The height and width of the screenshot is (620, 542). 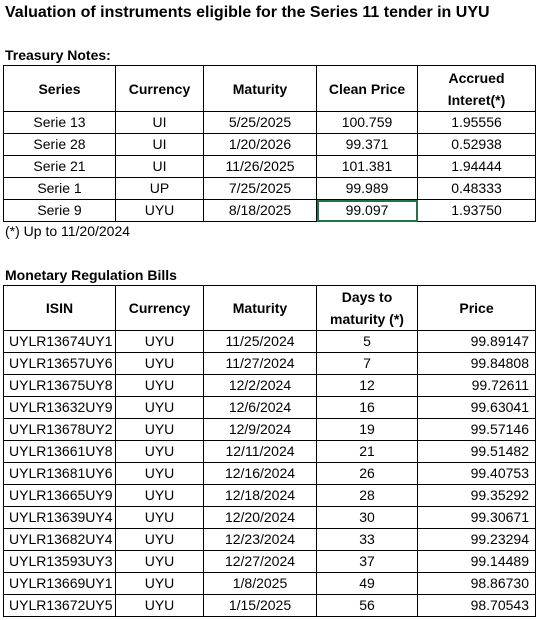 I want to click on cell-isin: UYLR13678UY2, so click(x=59, y=429).